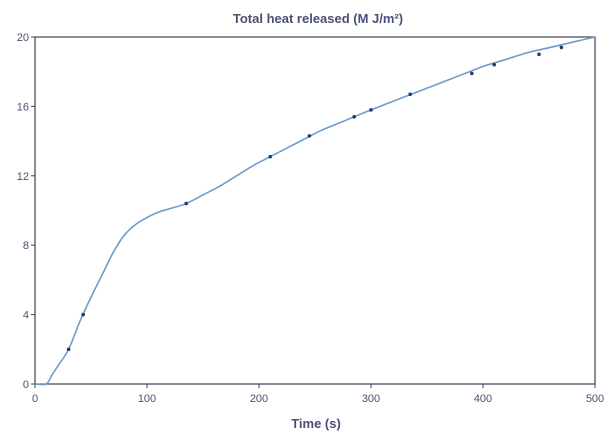 The height and width of the screenshot is (434, 615). I want to click on y-axis-ticks: 0 4 8 12 16 20, so click(26, 211).